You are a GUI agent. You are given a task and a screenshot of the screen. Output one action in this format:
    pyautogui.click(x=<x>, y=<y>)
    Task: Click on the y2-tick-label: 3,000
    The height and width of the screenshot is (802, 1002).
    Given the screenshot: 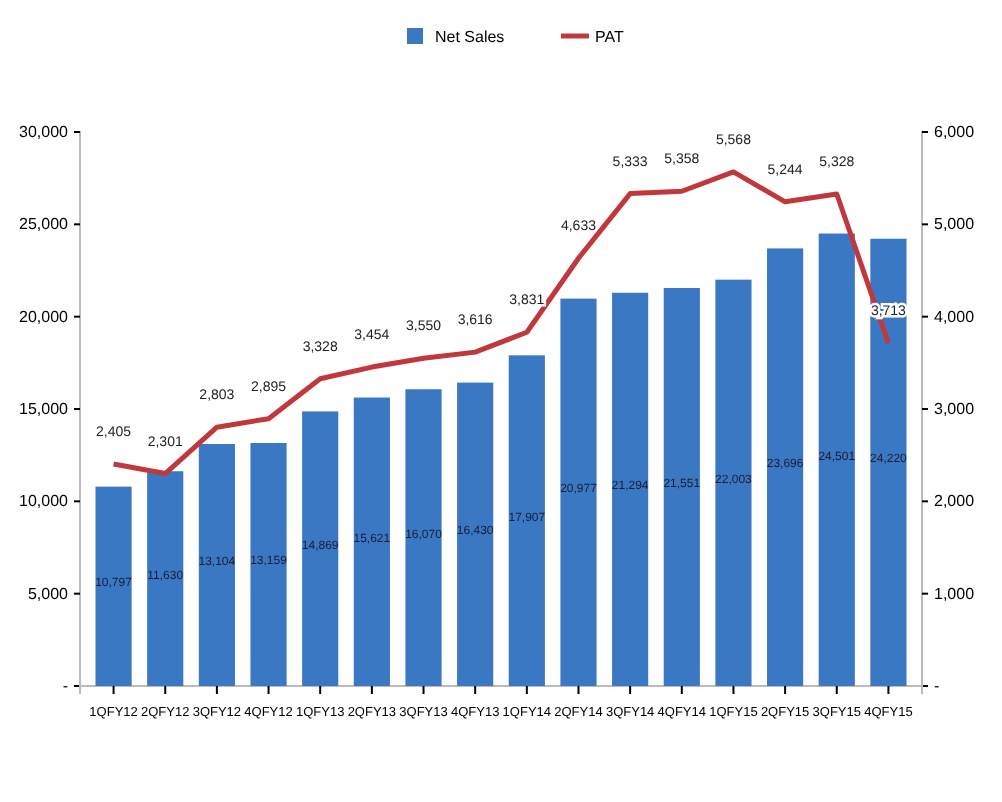 What is the action you would take?
    pyautogui.click(x=955, y=409)
    